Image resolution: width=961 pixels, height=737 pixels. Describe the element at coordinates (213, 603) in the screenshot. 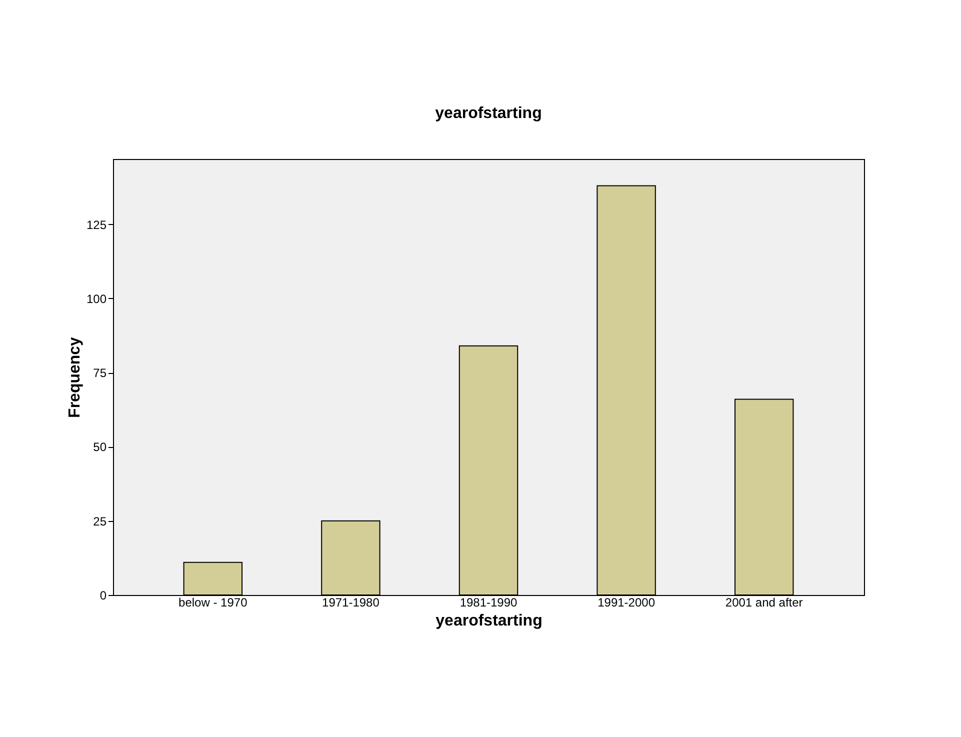

I see `x-tick-label: below - 1970` at that location.